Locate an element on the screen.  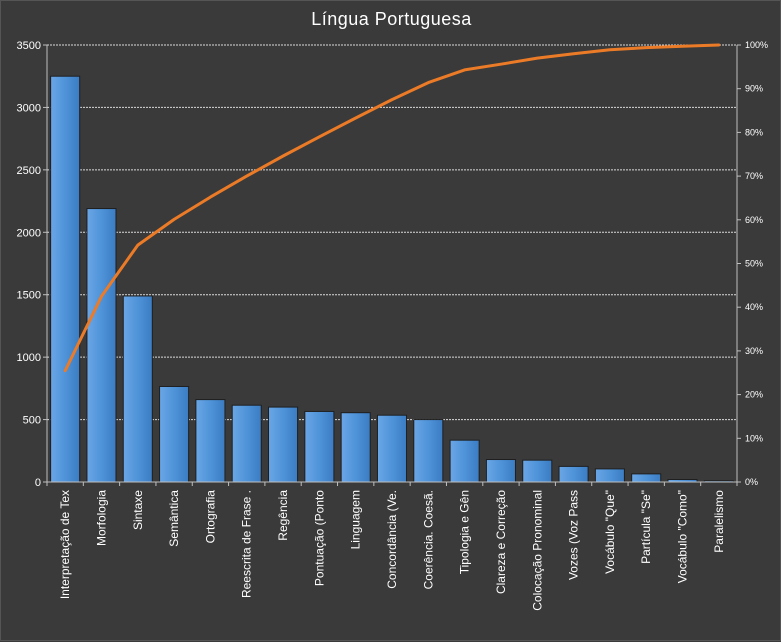
x-category-label: Coerência. Coesã. is located at coordinates (428, 539).